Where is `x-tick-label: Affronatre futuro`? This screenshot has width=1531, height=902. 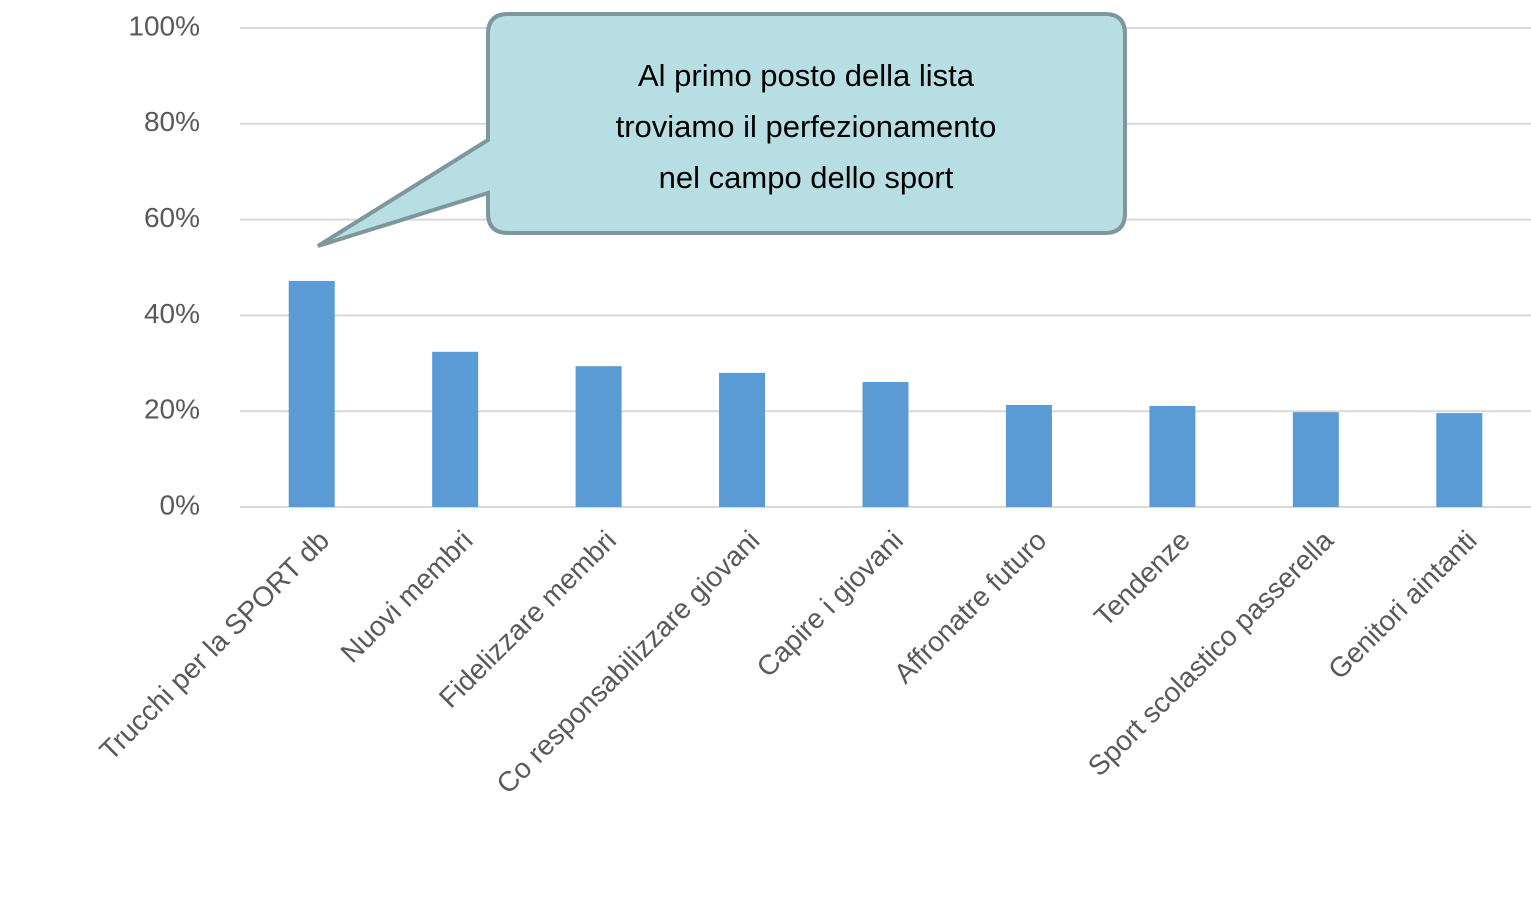 x-tick-label: Affronatre futuro is located at coordinates (970, 607).